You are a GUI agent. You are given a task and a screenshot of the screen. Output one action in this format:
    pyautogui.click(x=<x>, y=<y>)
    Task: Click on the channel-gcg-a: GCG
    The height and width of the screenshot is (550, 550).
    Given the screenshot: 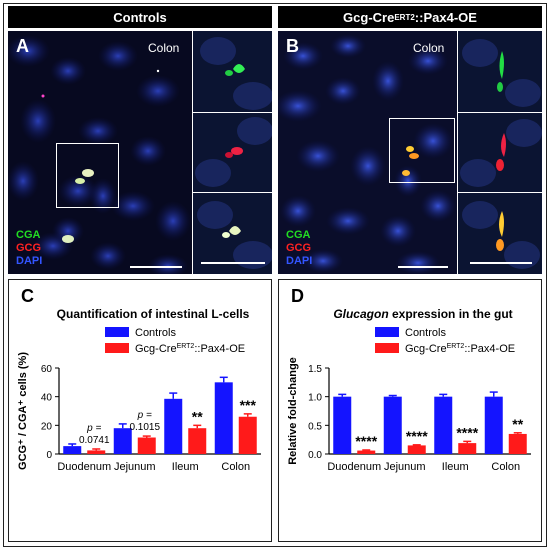 What is the action you would take?
    pyautogui.click(x=29, y=248)
    